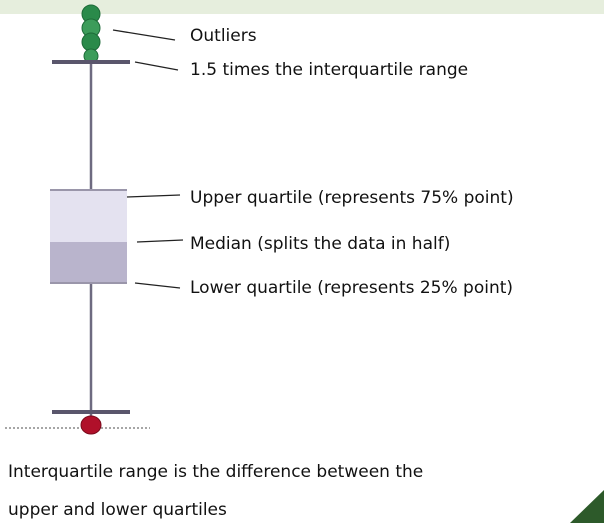  What do you see at coordinates (329, 70) in the screenshot?
I see `label: 1.5 times the interquartile range` at bounding box center [329, 70].